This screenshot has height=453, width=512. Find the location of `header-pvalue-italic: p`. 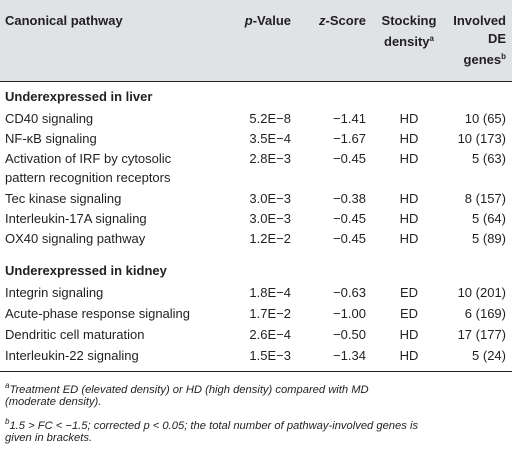

header-pvalue-italic: p is located at coordinates (248, 20).